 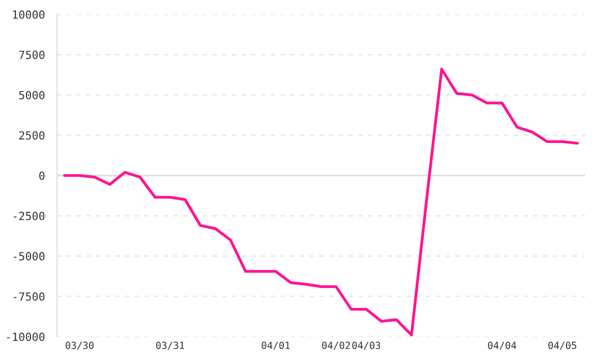 What do you see at coordinates (25, 337) in the screenshot?
I see `y-tick-label: -10000` at bounding box center [25, 337].